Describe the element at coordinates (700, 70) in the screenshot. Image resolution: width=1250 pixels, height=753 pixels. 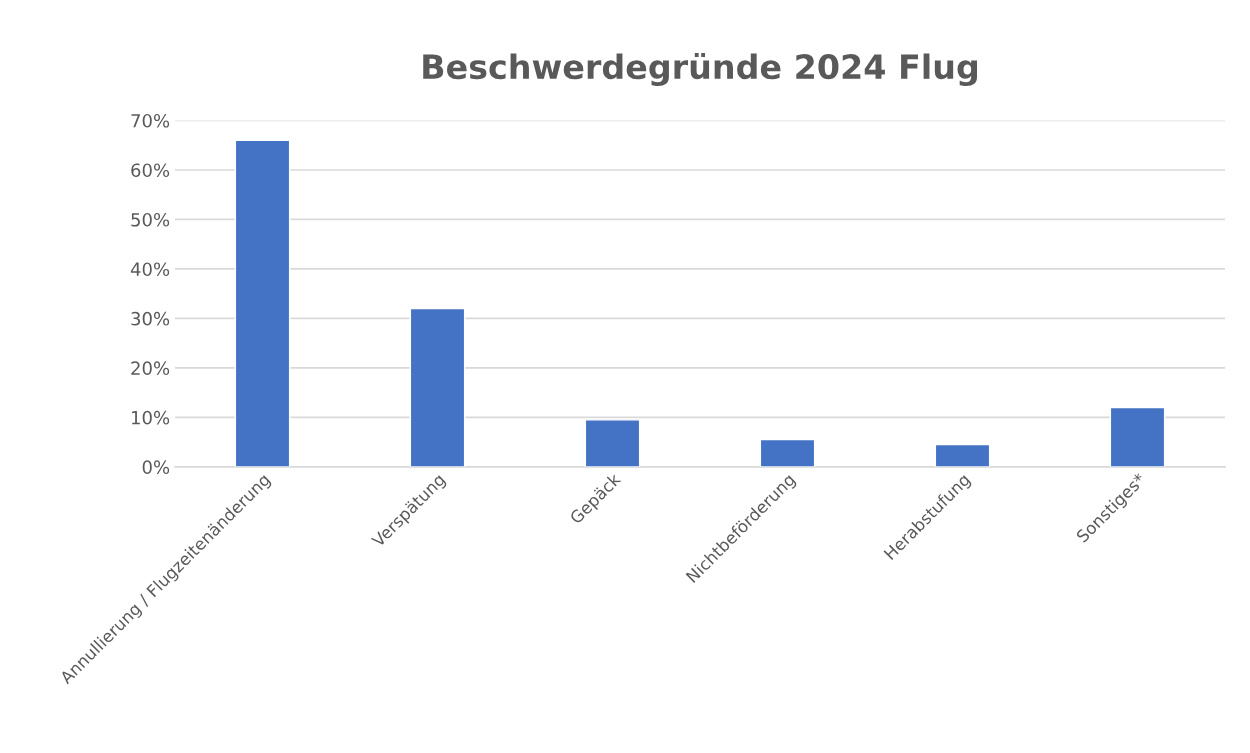
I see `chart-title: Beschwerdegründe 2024 Flug` at that location.